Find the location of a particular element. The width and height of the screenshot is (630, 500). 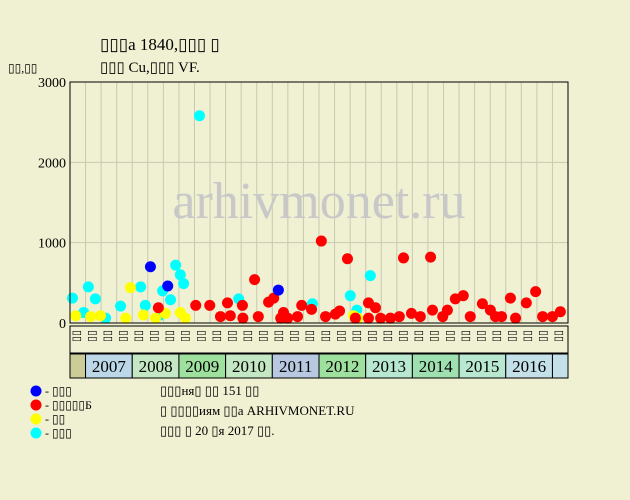

label-row is located at coordinates (319, 339).